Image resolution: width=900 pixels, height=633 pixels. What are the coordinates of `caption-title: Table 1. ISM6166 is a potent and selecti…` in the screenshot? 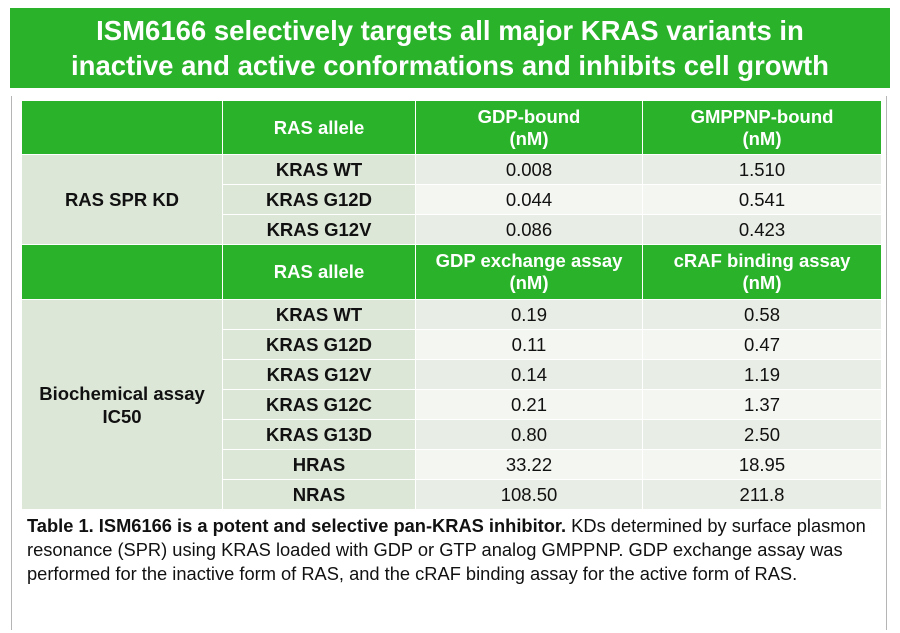 It's located at (297, 525).